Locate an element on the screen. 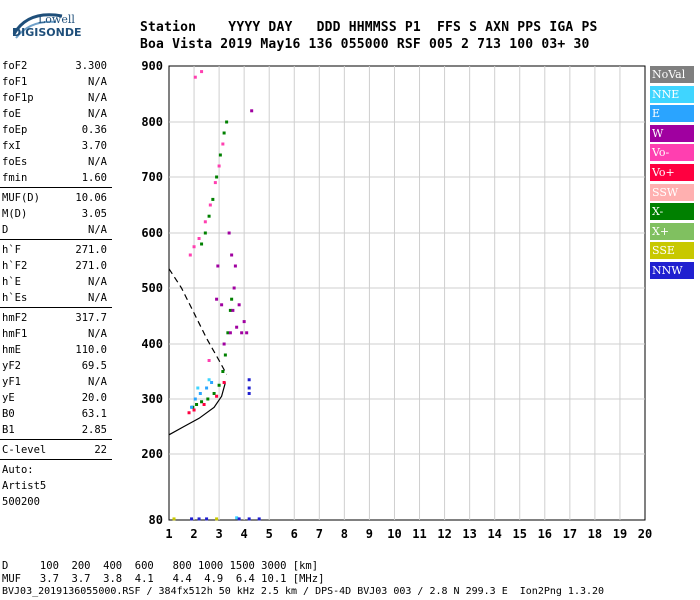  legend-item: W is located at coordinates (672, 133).